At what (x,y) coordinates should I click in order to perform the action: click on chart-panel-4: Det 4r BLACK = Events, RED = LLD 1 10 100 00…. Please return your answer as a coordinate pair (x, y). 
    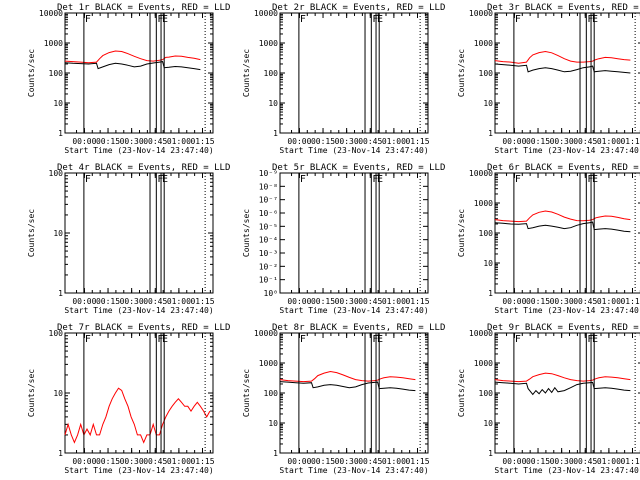
    Looking at the image, I should click on (128, 239).